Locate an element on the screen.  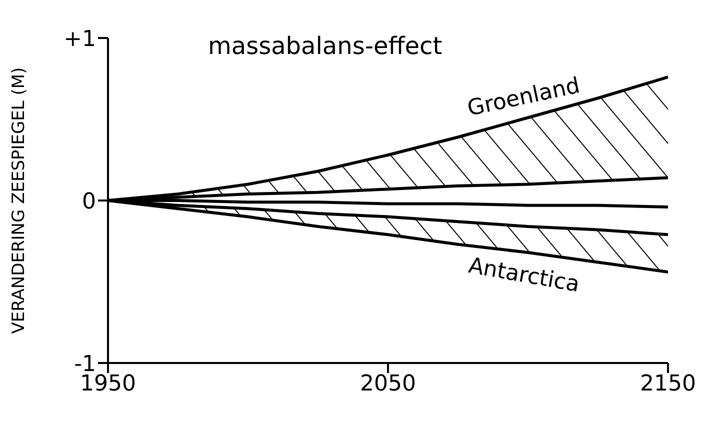
y-tick-label: 0 is located at coordinates (89, 201).